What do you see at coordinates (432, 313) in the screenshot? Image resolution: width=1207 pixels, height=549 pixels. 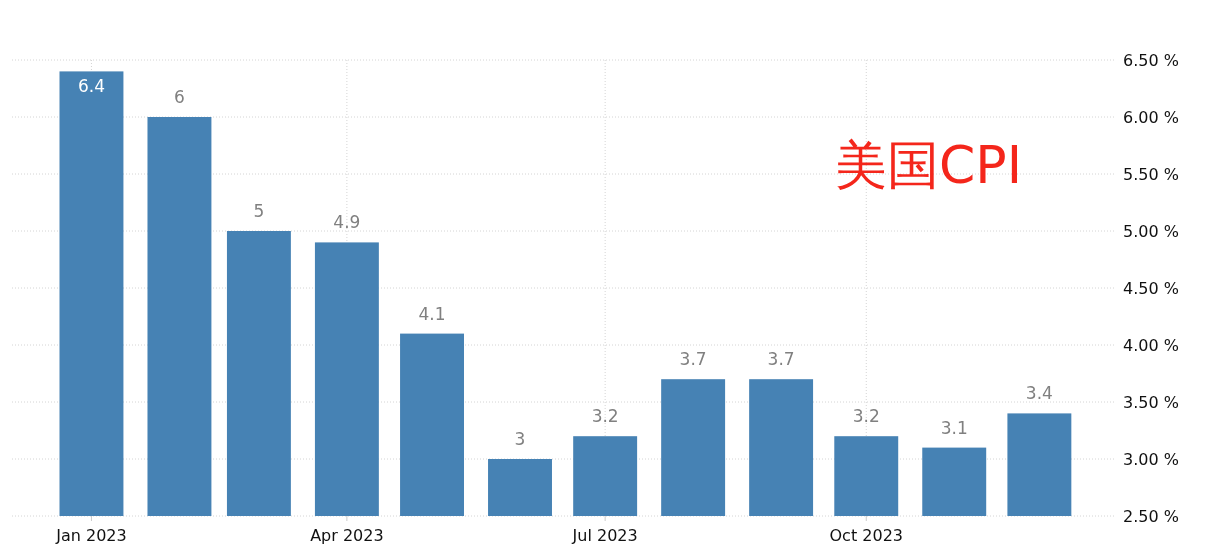 I see `data-label: 4.1` at bounding box center [432, 313].